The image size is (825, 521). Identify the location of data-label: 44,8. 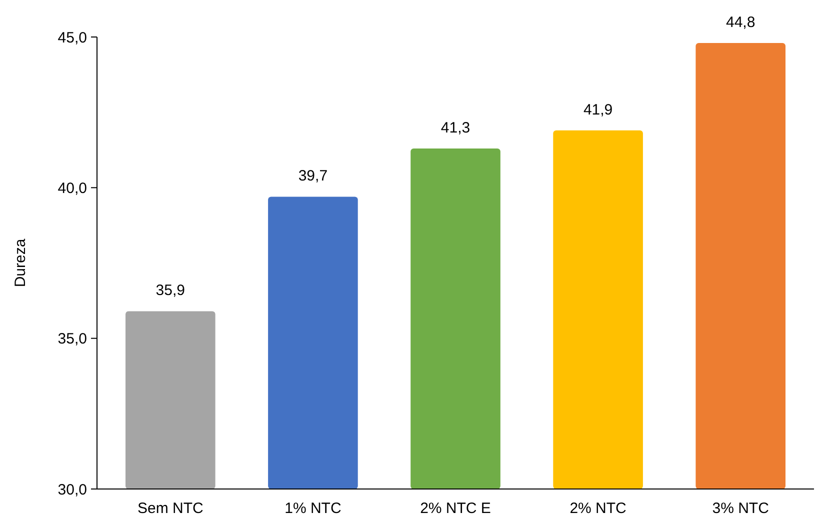
(741, 23).